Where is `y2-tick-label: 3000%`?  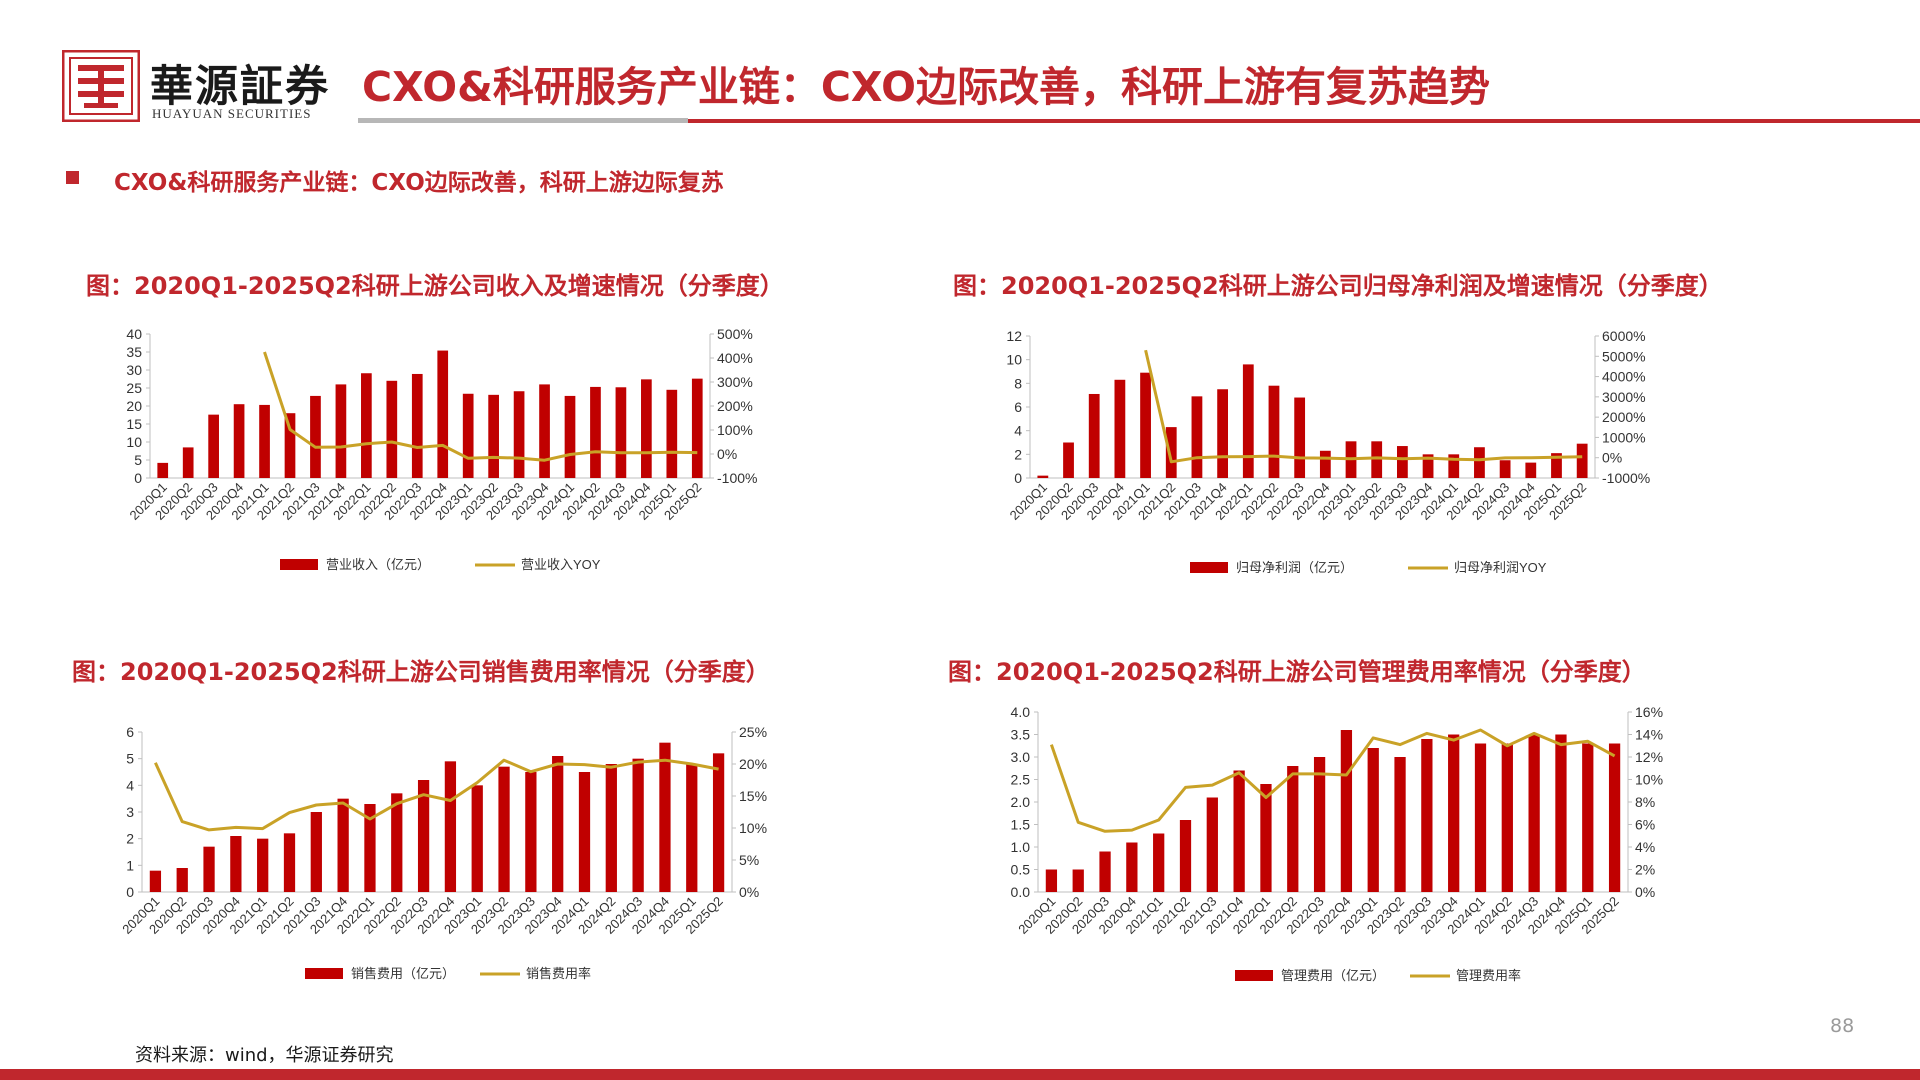 y2-tick-label: 3000% is located at coordinates (1624, 397).